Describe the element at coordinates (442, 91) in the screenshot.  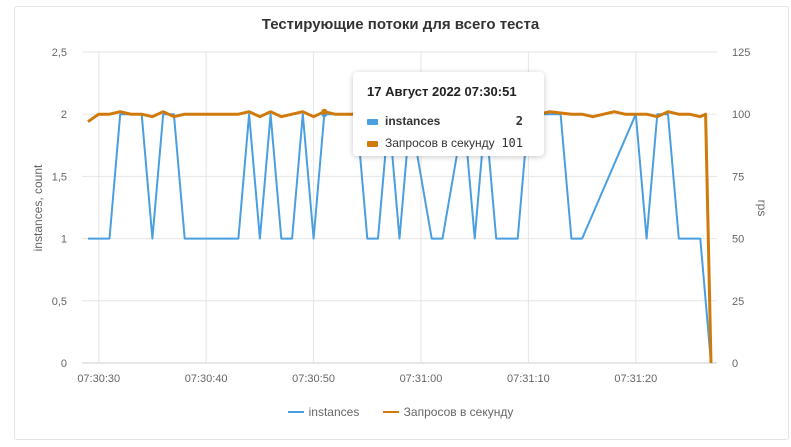
I see `tooltip-title: 17 Август 2022 07:30:51` at that location.